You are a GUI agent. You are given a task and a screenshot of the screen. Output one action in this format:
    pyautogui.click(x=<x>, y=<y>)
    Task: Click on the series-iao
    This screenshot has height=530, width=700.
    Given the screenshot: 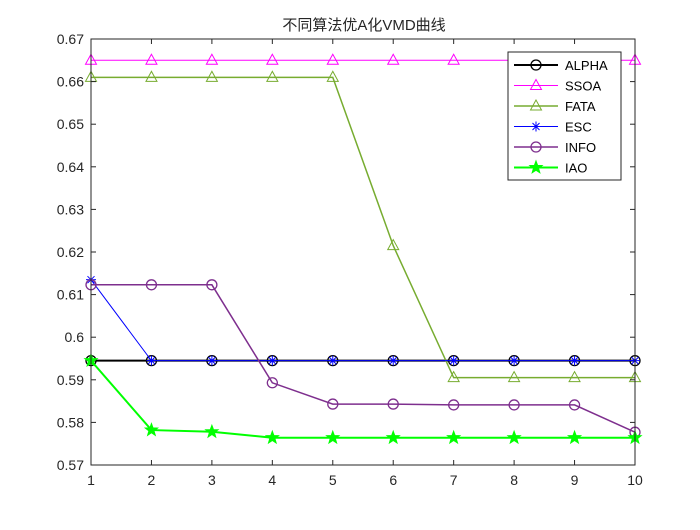 What is the action you would take?
    pyautogui.click(x=363, y=398)
    